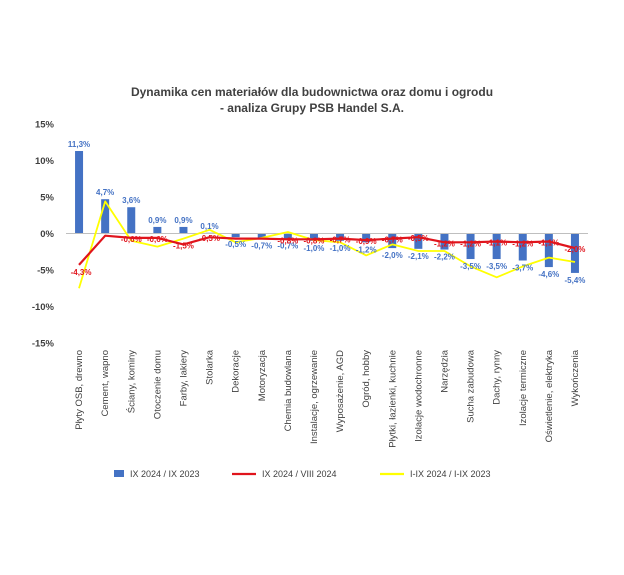 This screenshot has width=624, height=575. I want to click on bar-data-label: -4,6%, so click(548, 274).